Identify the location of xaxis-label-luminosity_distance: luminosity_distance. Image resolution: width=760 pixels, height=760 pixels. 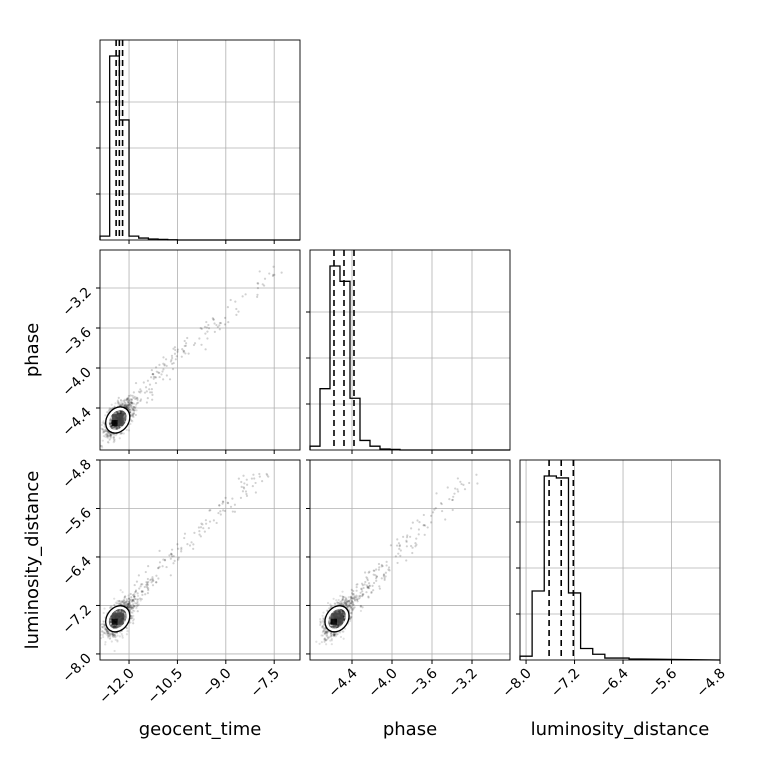
(620, 729).